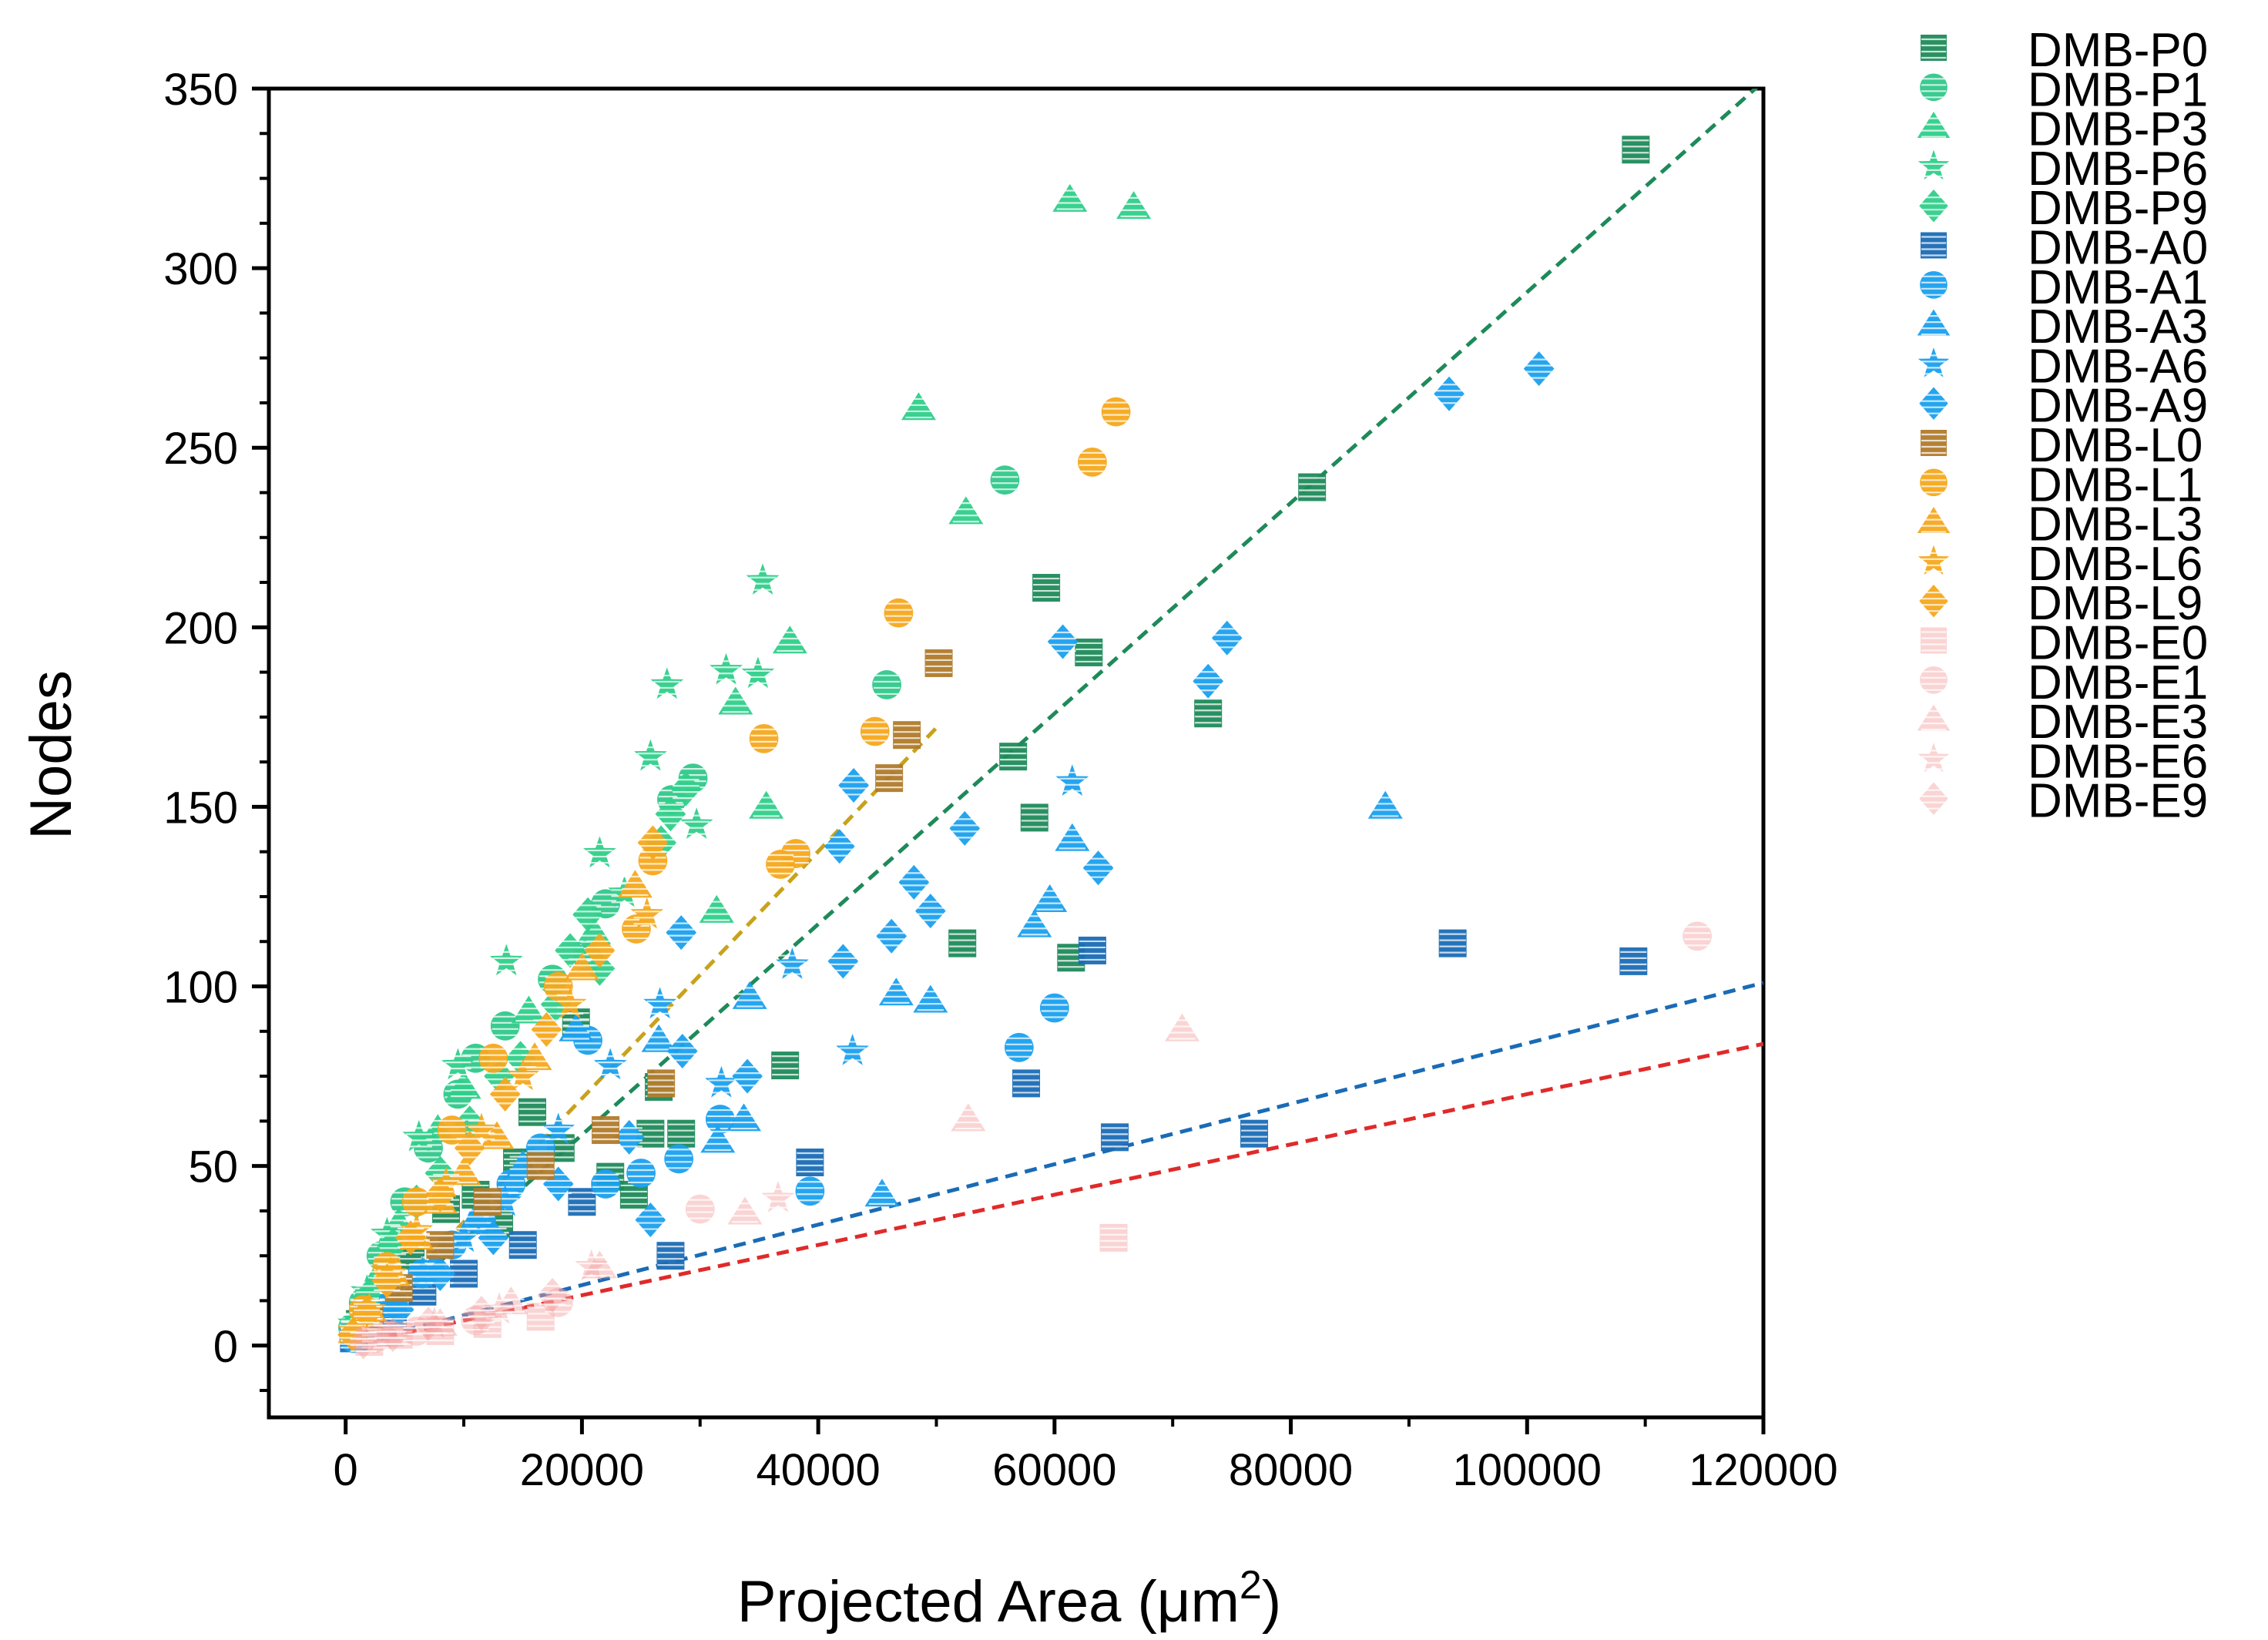 This screenshot has width=2268, height=1640. What do you see at coordinates (2118, 50) in the screenshot?
I see `legend-label: DMB-P0` at bounding box center [2118, 50].